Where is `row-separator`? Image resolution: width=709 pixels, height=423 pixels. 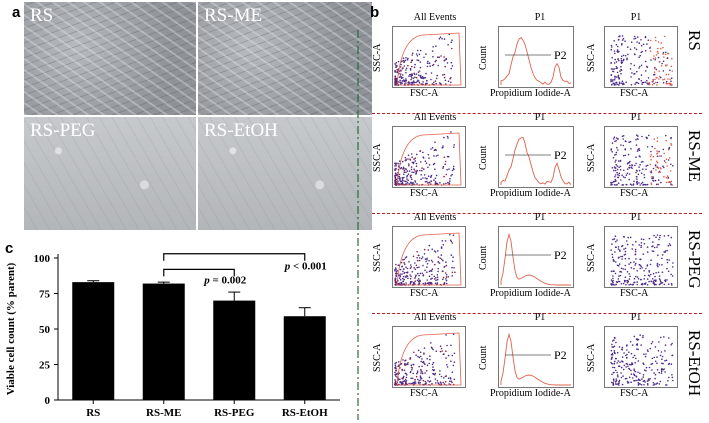
row-separator is located at coordinates (537, 213).